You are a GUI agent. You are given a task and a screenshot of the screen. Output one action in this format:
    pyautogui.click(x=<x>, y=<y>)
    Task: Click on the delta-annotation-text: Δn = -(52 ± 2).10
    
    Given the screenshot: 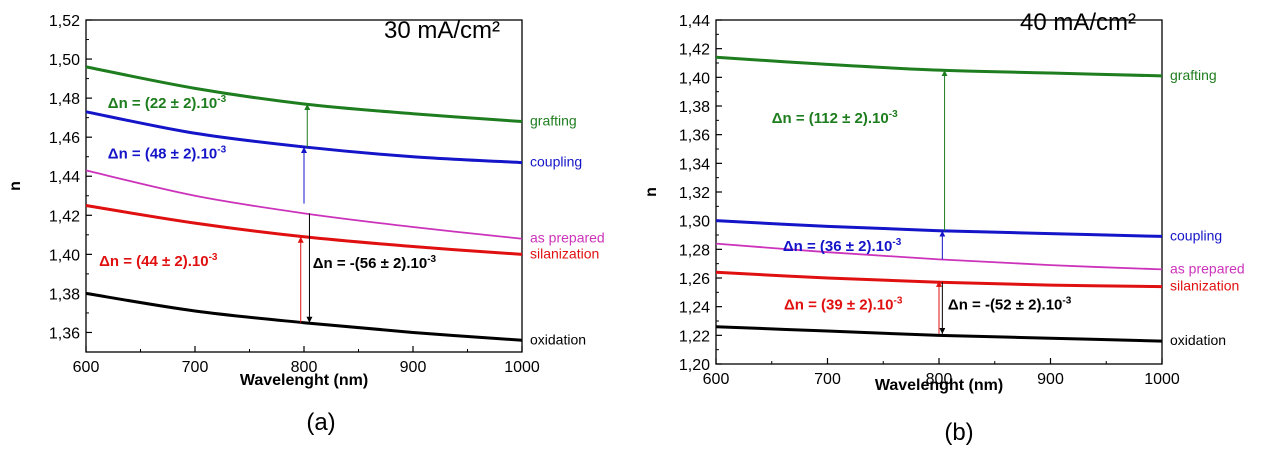 What is the action you would take?
    pyautogui.click(x=1005, y=305)
    